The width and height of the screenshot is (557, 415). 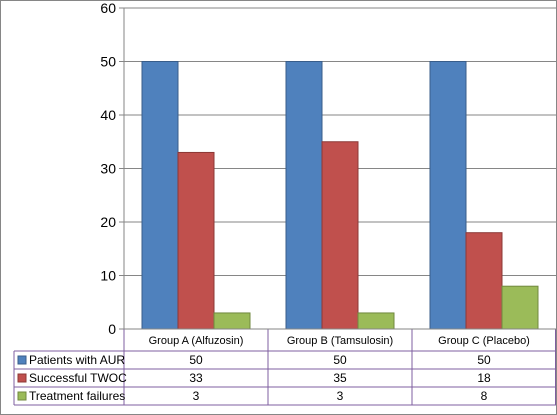 What do you see at coordinates (340, 378) in the screenshot?
I see `data-label: 35` at bounding box center [340, 378].